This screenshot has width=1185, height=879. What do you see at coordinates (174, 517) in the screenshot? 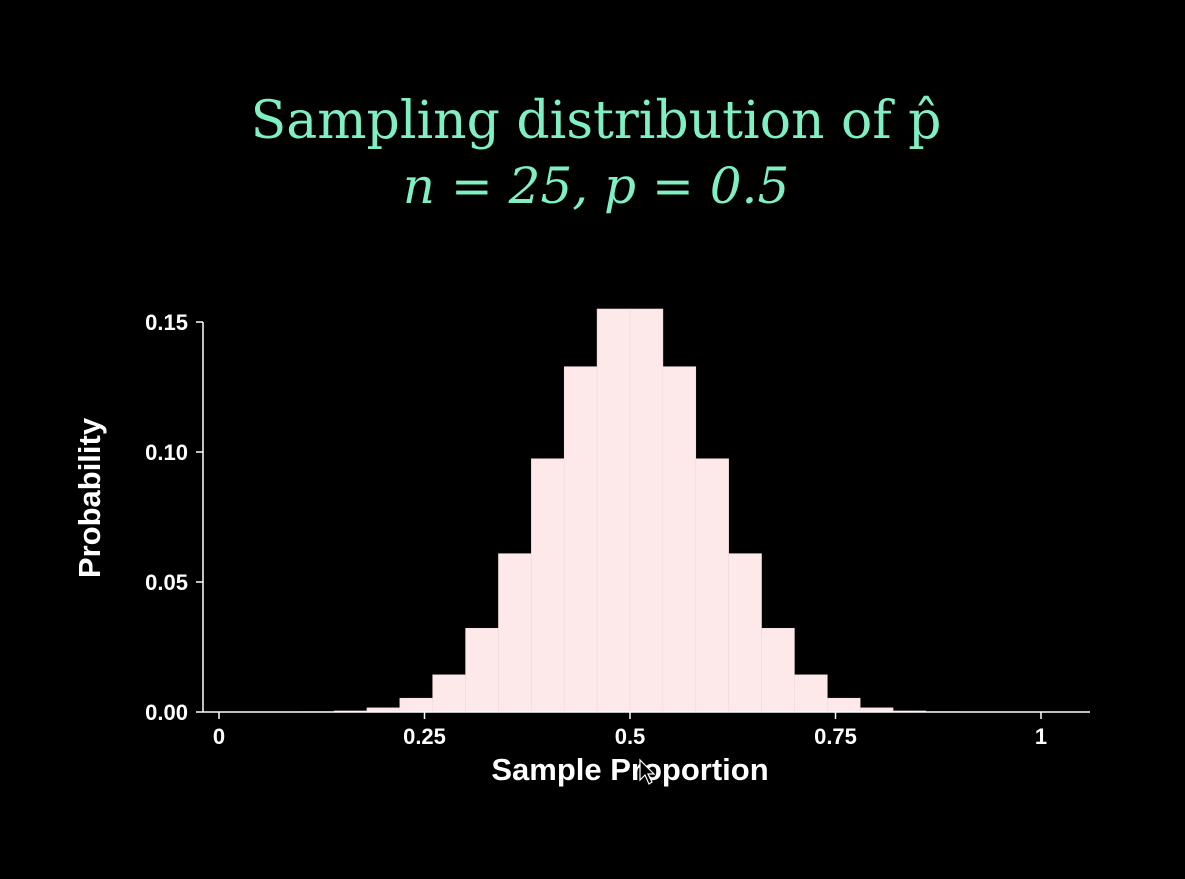
I see `y-ticks-group: 0.00 0.05 0.10 0.15` at bounding box center [174, 517].